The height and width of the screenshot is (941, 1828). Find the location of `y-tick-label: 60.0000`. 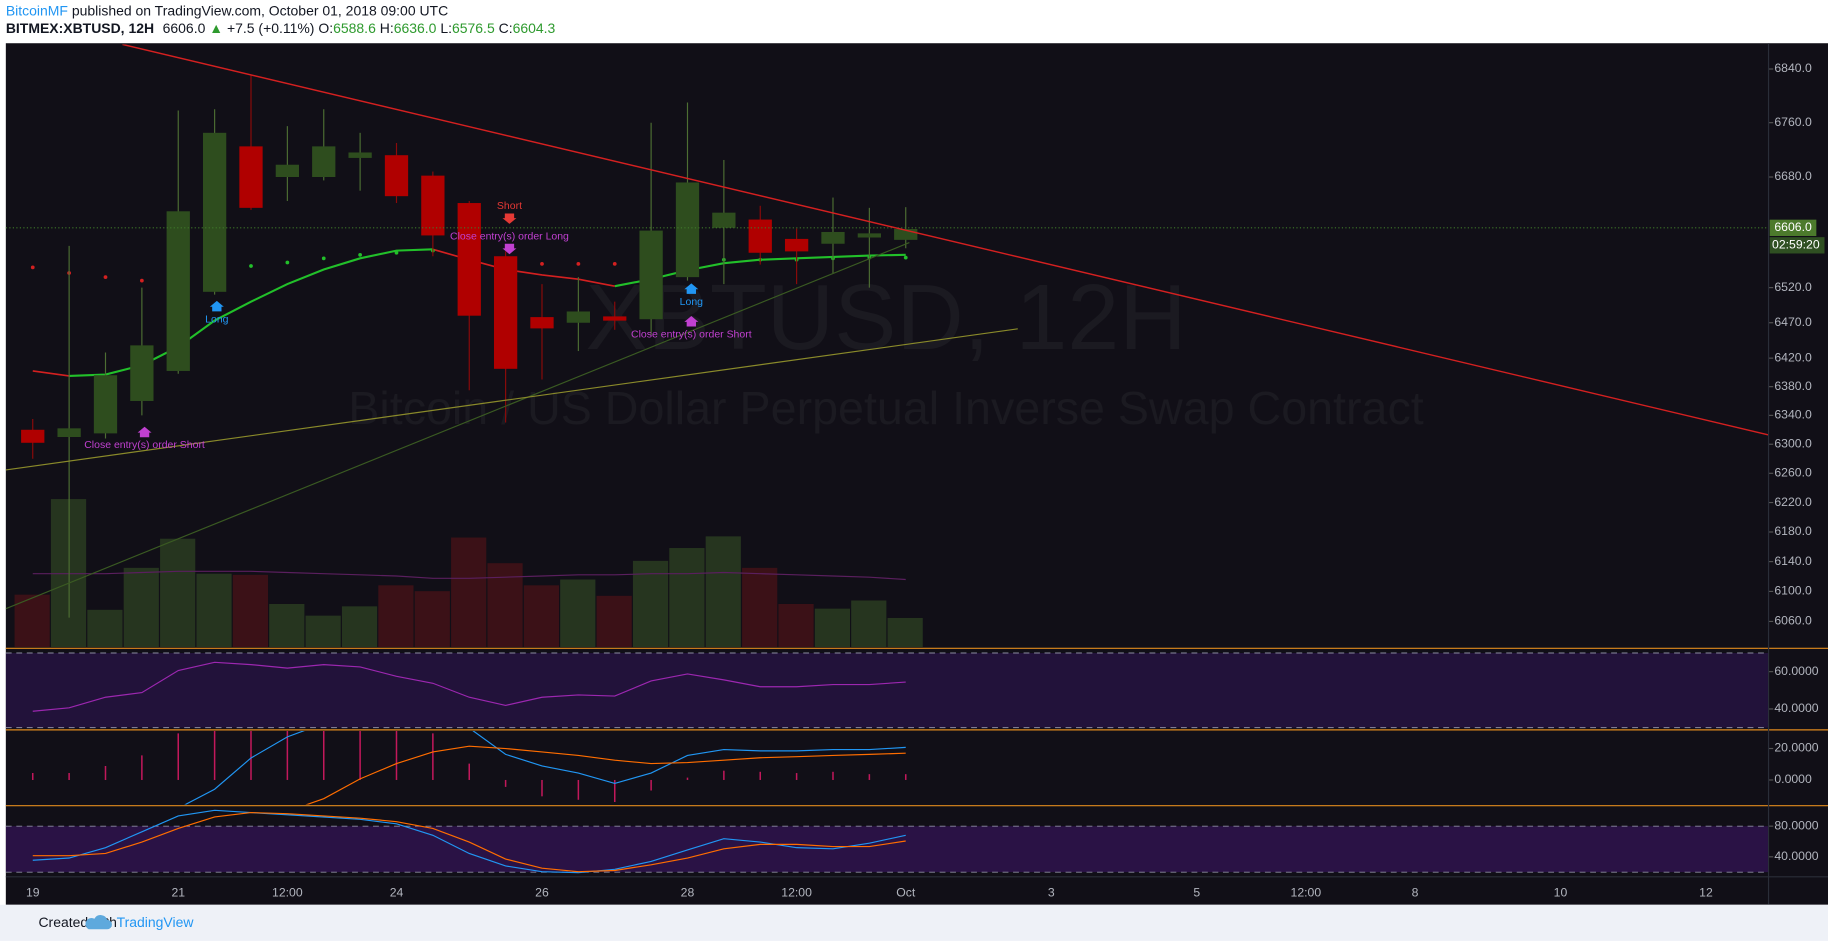

y-tick-label: 60.0000 is located at coordinates (1796, 671).